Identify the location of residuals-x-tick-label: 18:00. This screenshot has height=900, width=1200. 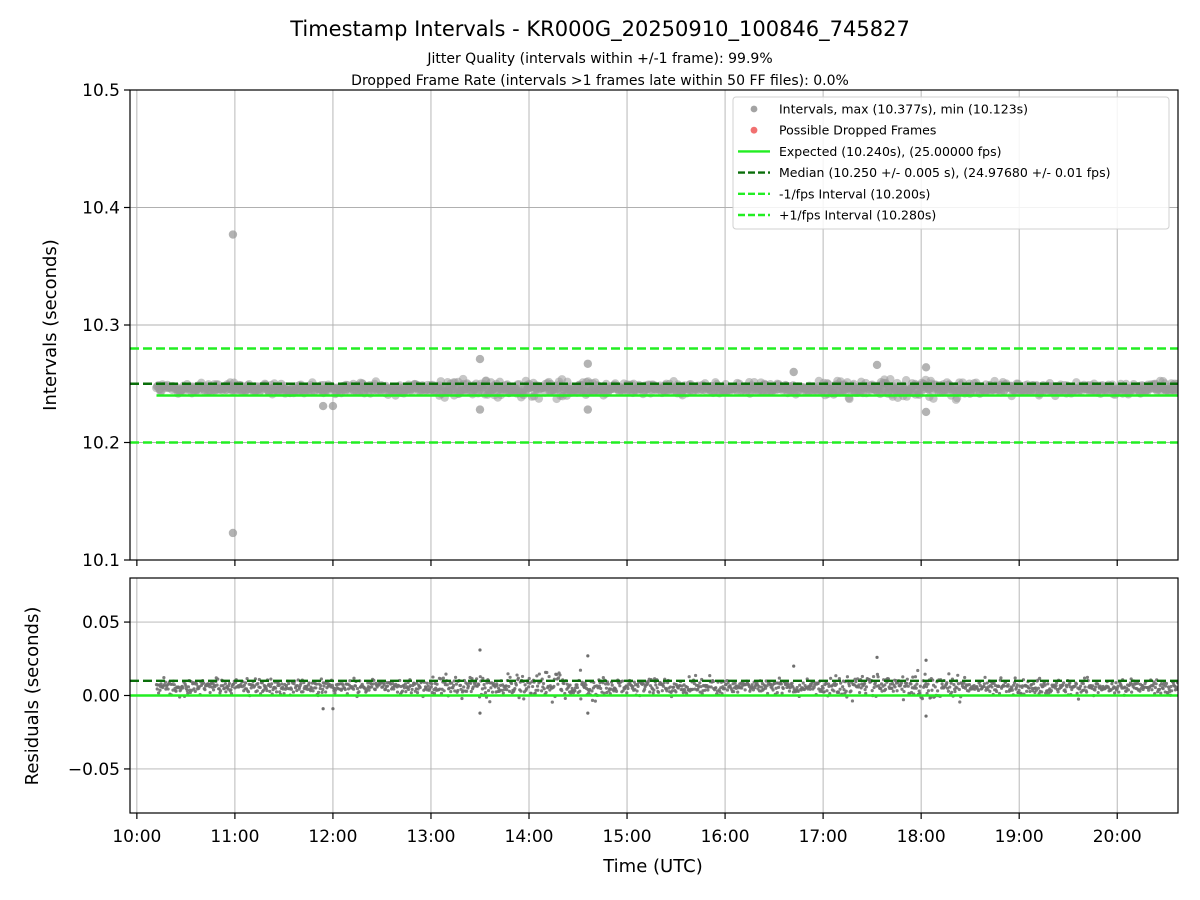
(921, 837).